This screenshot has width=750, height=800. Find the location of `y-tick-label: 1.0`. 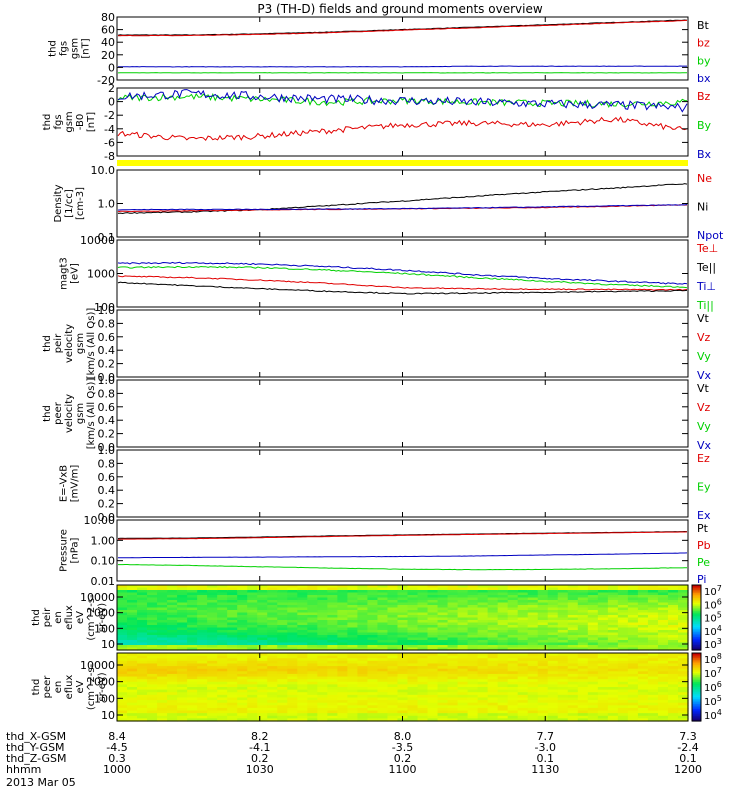

y-tick-label: 1.0 is located at coordinates (107, 310).